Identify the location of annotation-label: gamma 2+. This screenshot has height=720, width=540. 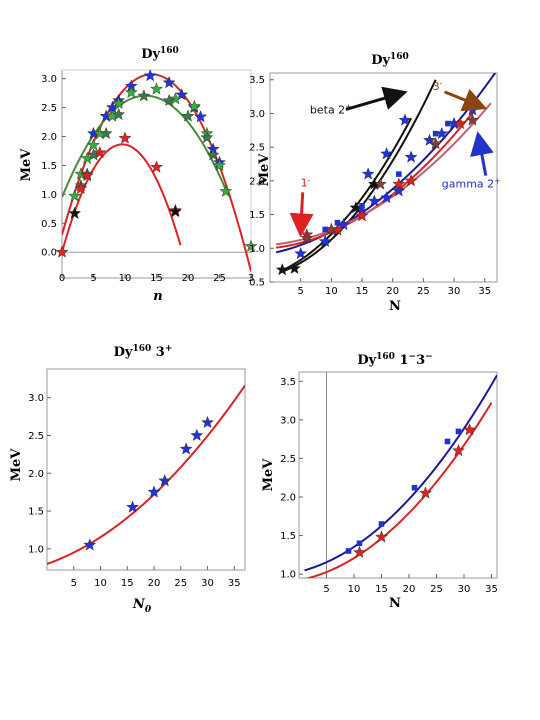
(471, 184).